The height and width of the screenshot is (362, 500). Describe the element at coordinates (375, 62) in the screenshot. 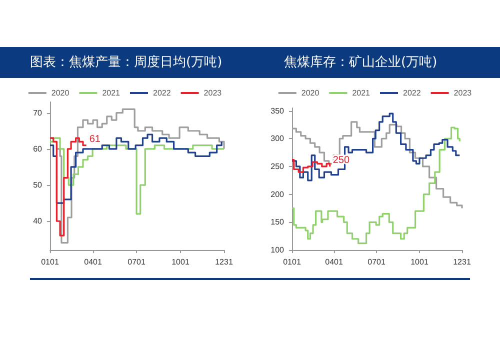

I see `chart-title: 焦煤库存：矿山企业(万吨)` at that location.